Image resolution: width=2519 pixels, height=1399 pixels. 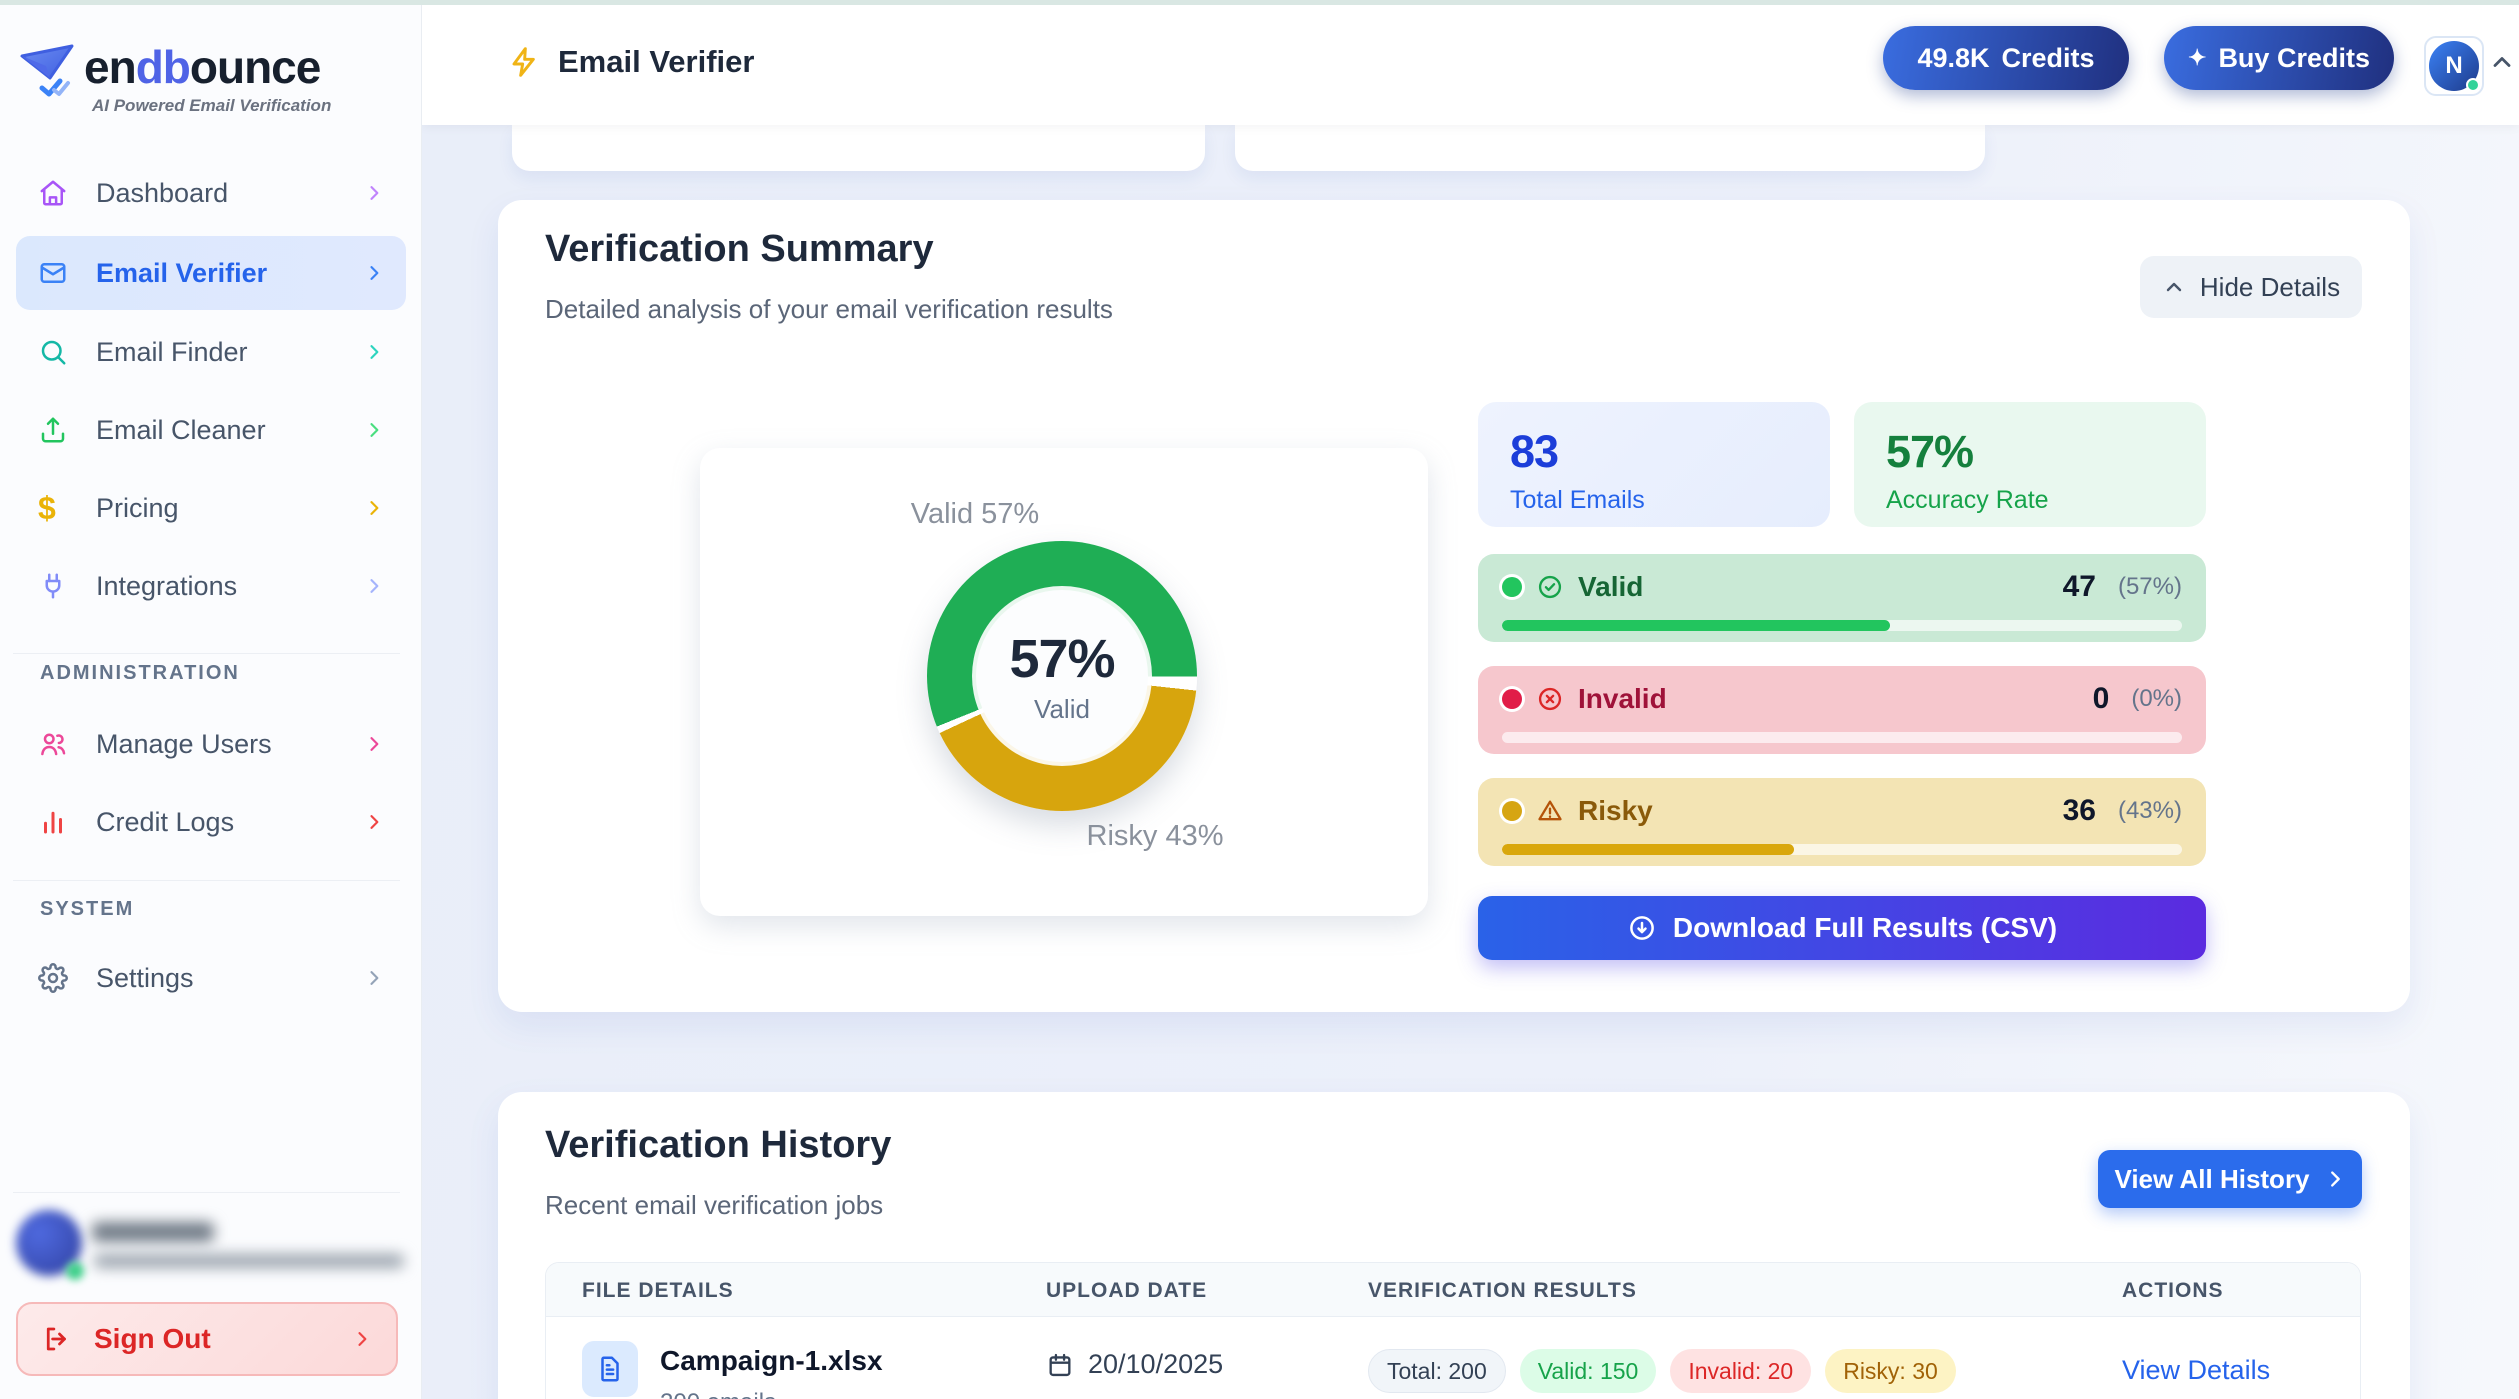 I want to click on risky-count: 36, so click(x=2079, y=810).